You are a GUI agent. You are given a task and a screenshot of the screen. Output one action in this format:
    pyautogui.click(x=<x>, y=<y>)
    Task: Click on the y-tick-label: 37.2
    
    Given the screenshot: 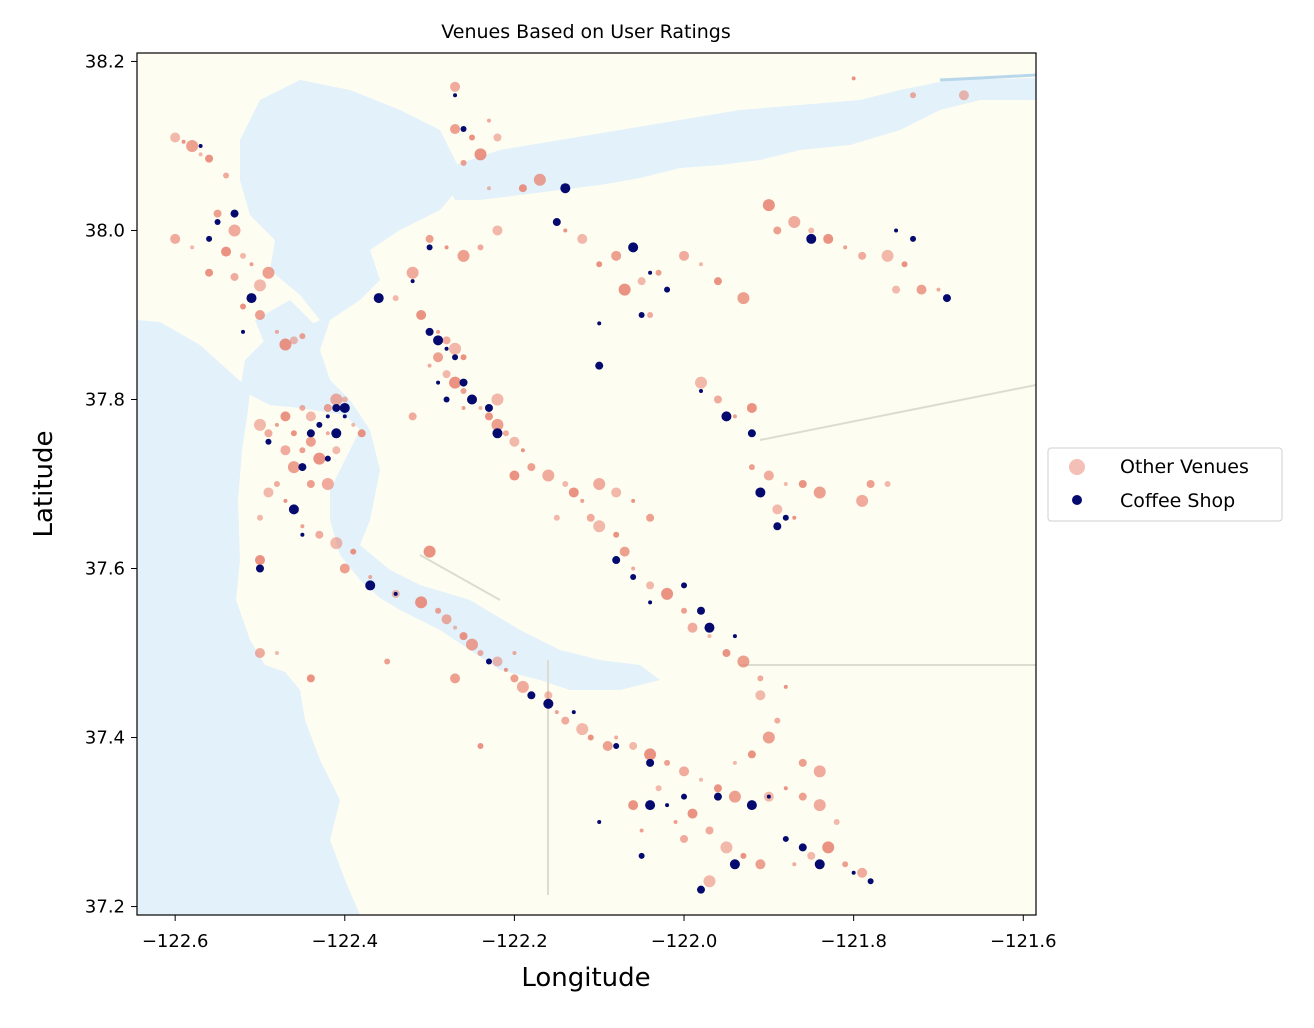 What is the action you would take?
    pyautogui.click(x=105, y=907)
    